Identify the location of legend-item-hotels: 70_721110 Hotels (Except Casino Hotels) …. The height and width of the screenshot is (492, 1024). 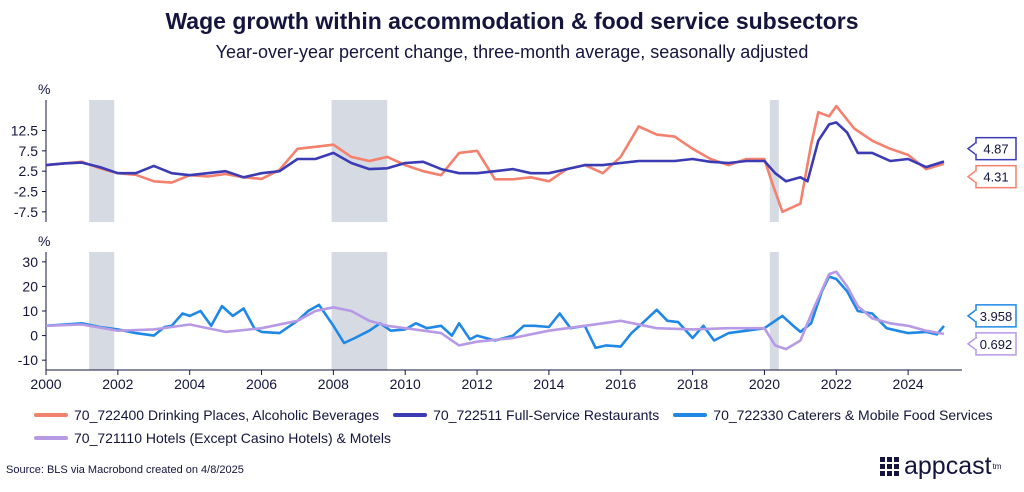
(212, 437).